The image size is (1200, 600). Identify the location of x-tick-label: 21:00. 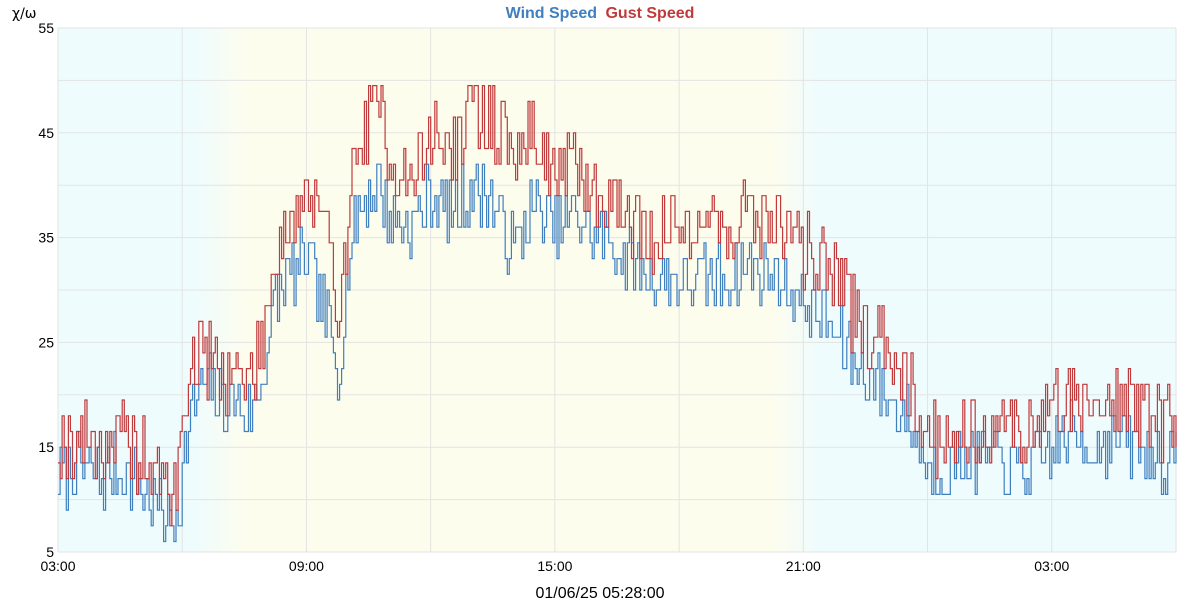
(803, 566).